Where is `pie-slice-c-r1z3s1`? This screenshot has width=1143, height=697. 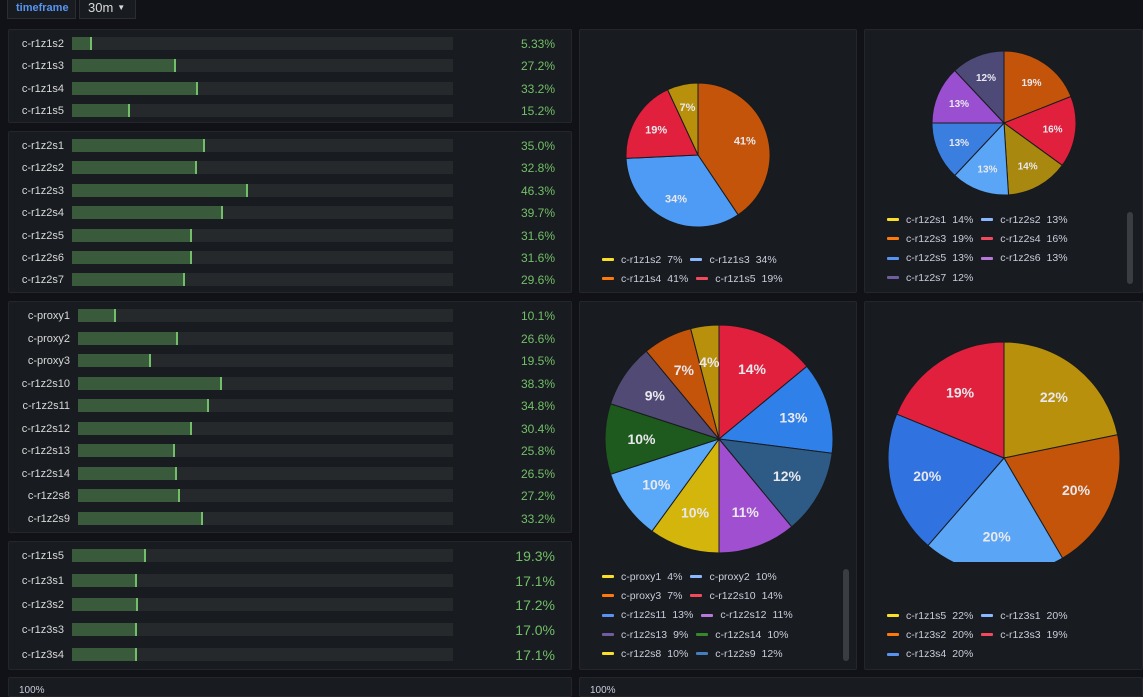 pie-slice-c-r1z3s1 is located at coordinates (995, 509).